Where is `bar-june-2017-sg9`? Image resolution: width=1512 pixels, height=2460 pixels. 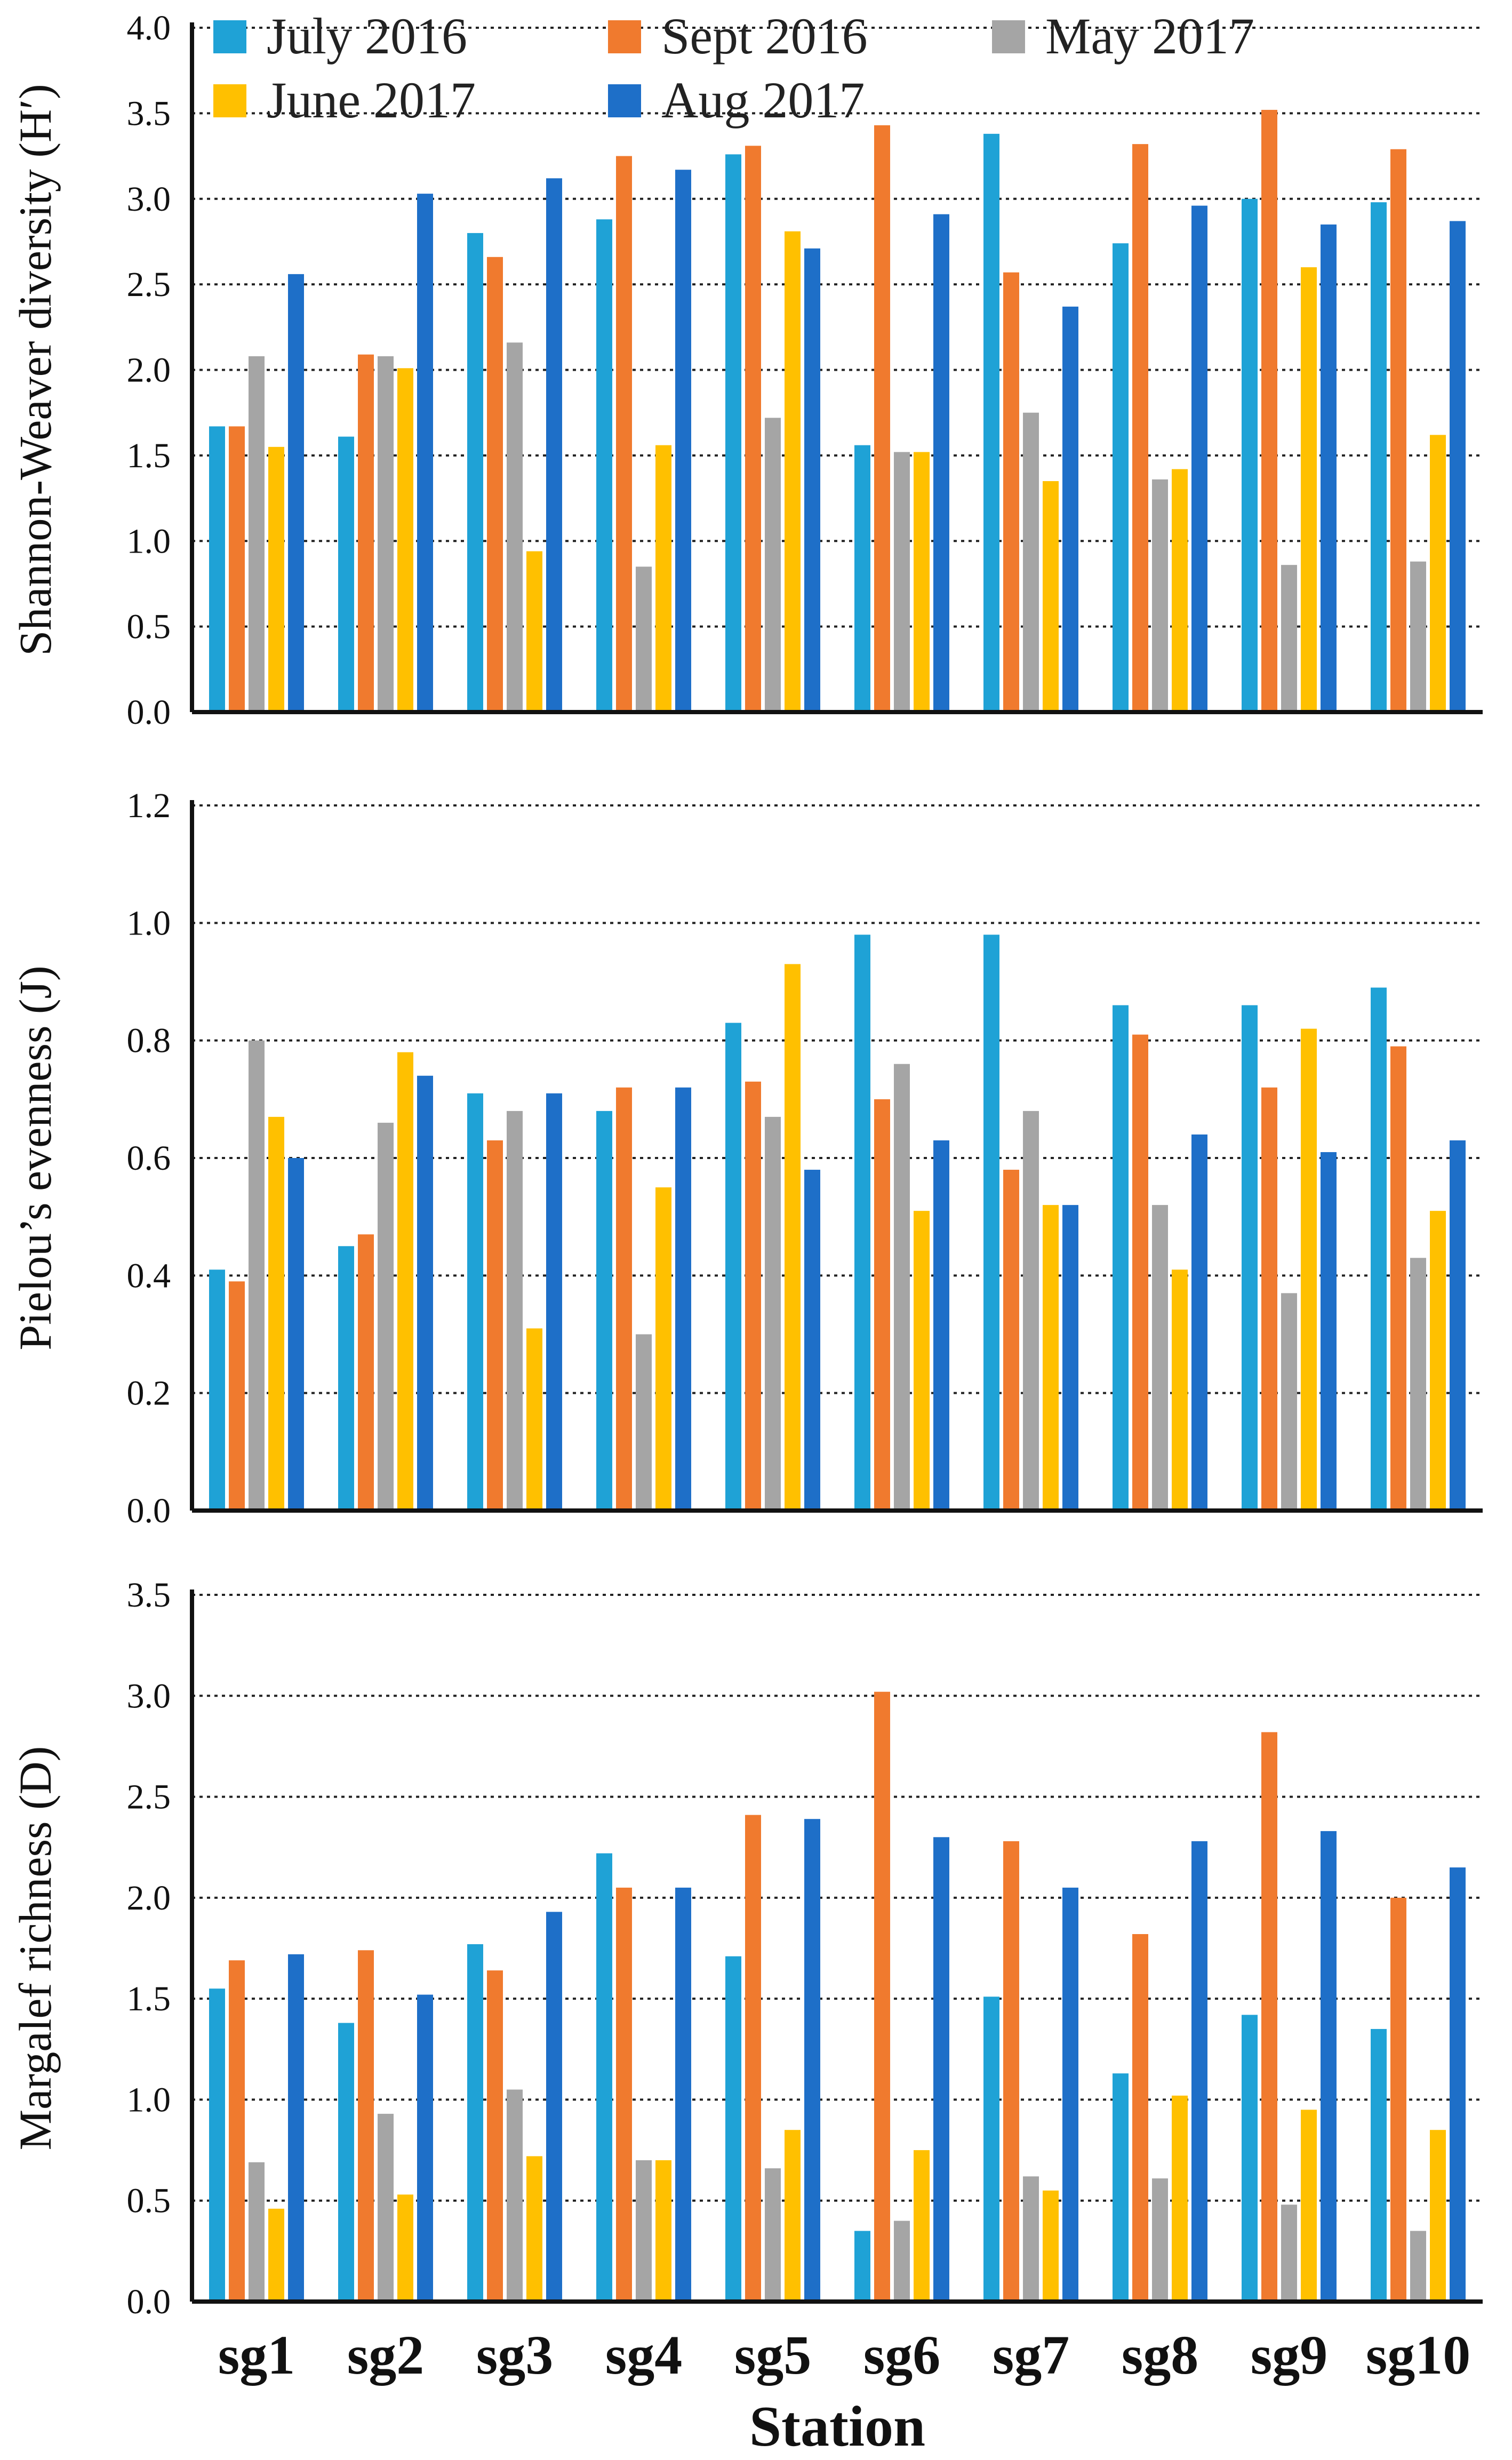 bar-june-2017-sg9 is located at coordinates (1309, 2206).